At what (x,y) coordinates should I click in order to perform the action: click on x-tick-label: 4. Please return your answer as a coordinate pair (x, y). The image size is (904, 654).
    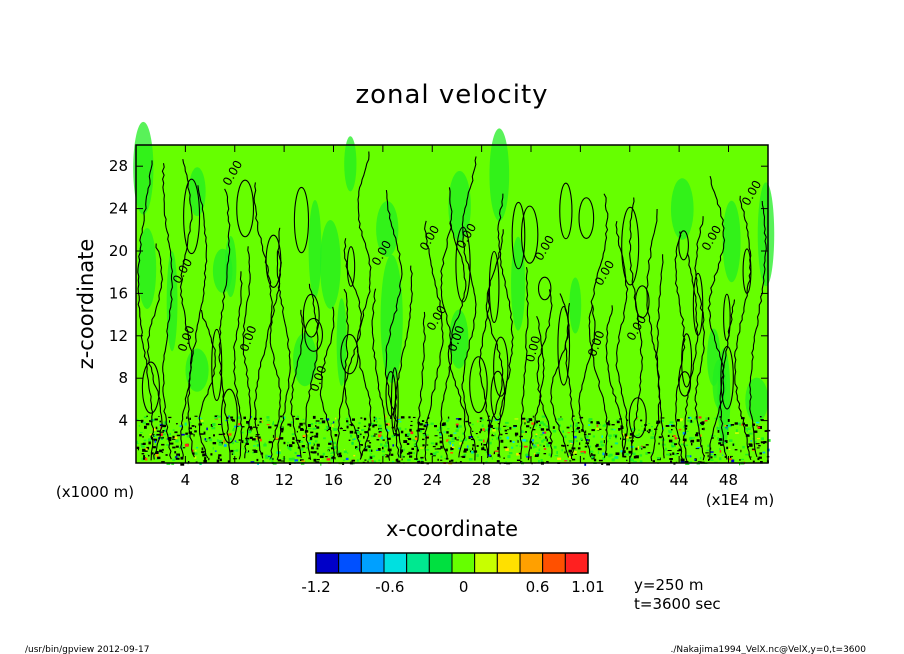
    Looking at the image, I should click on (186, 480).